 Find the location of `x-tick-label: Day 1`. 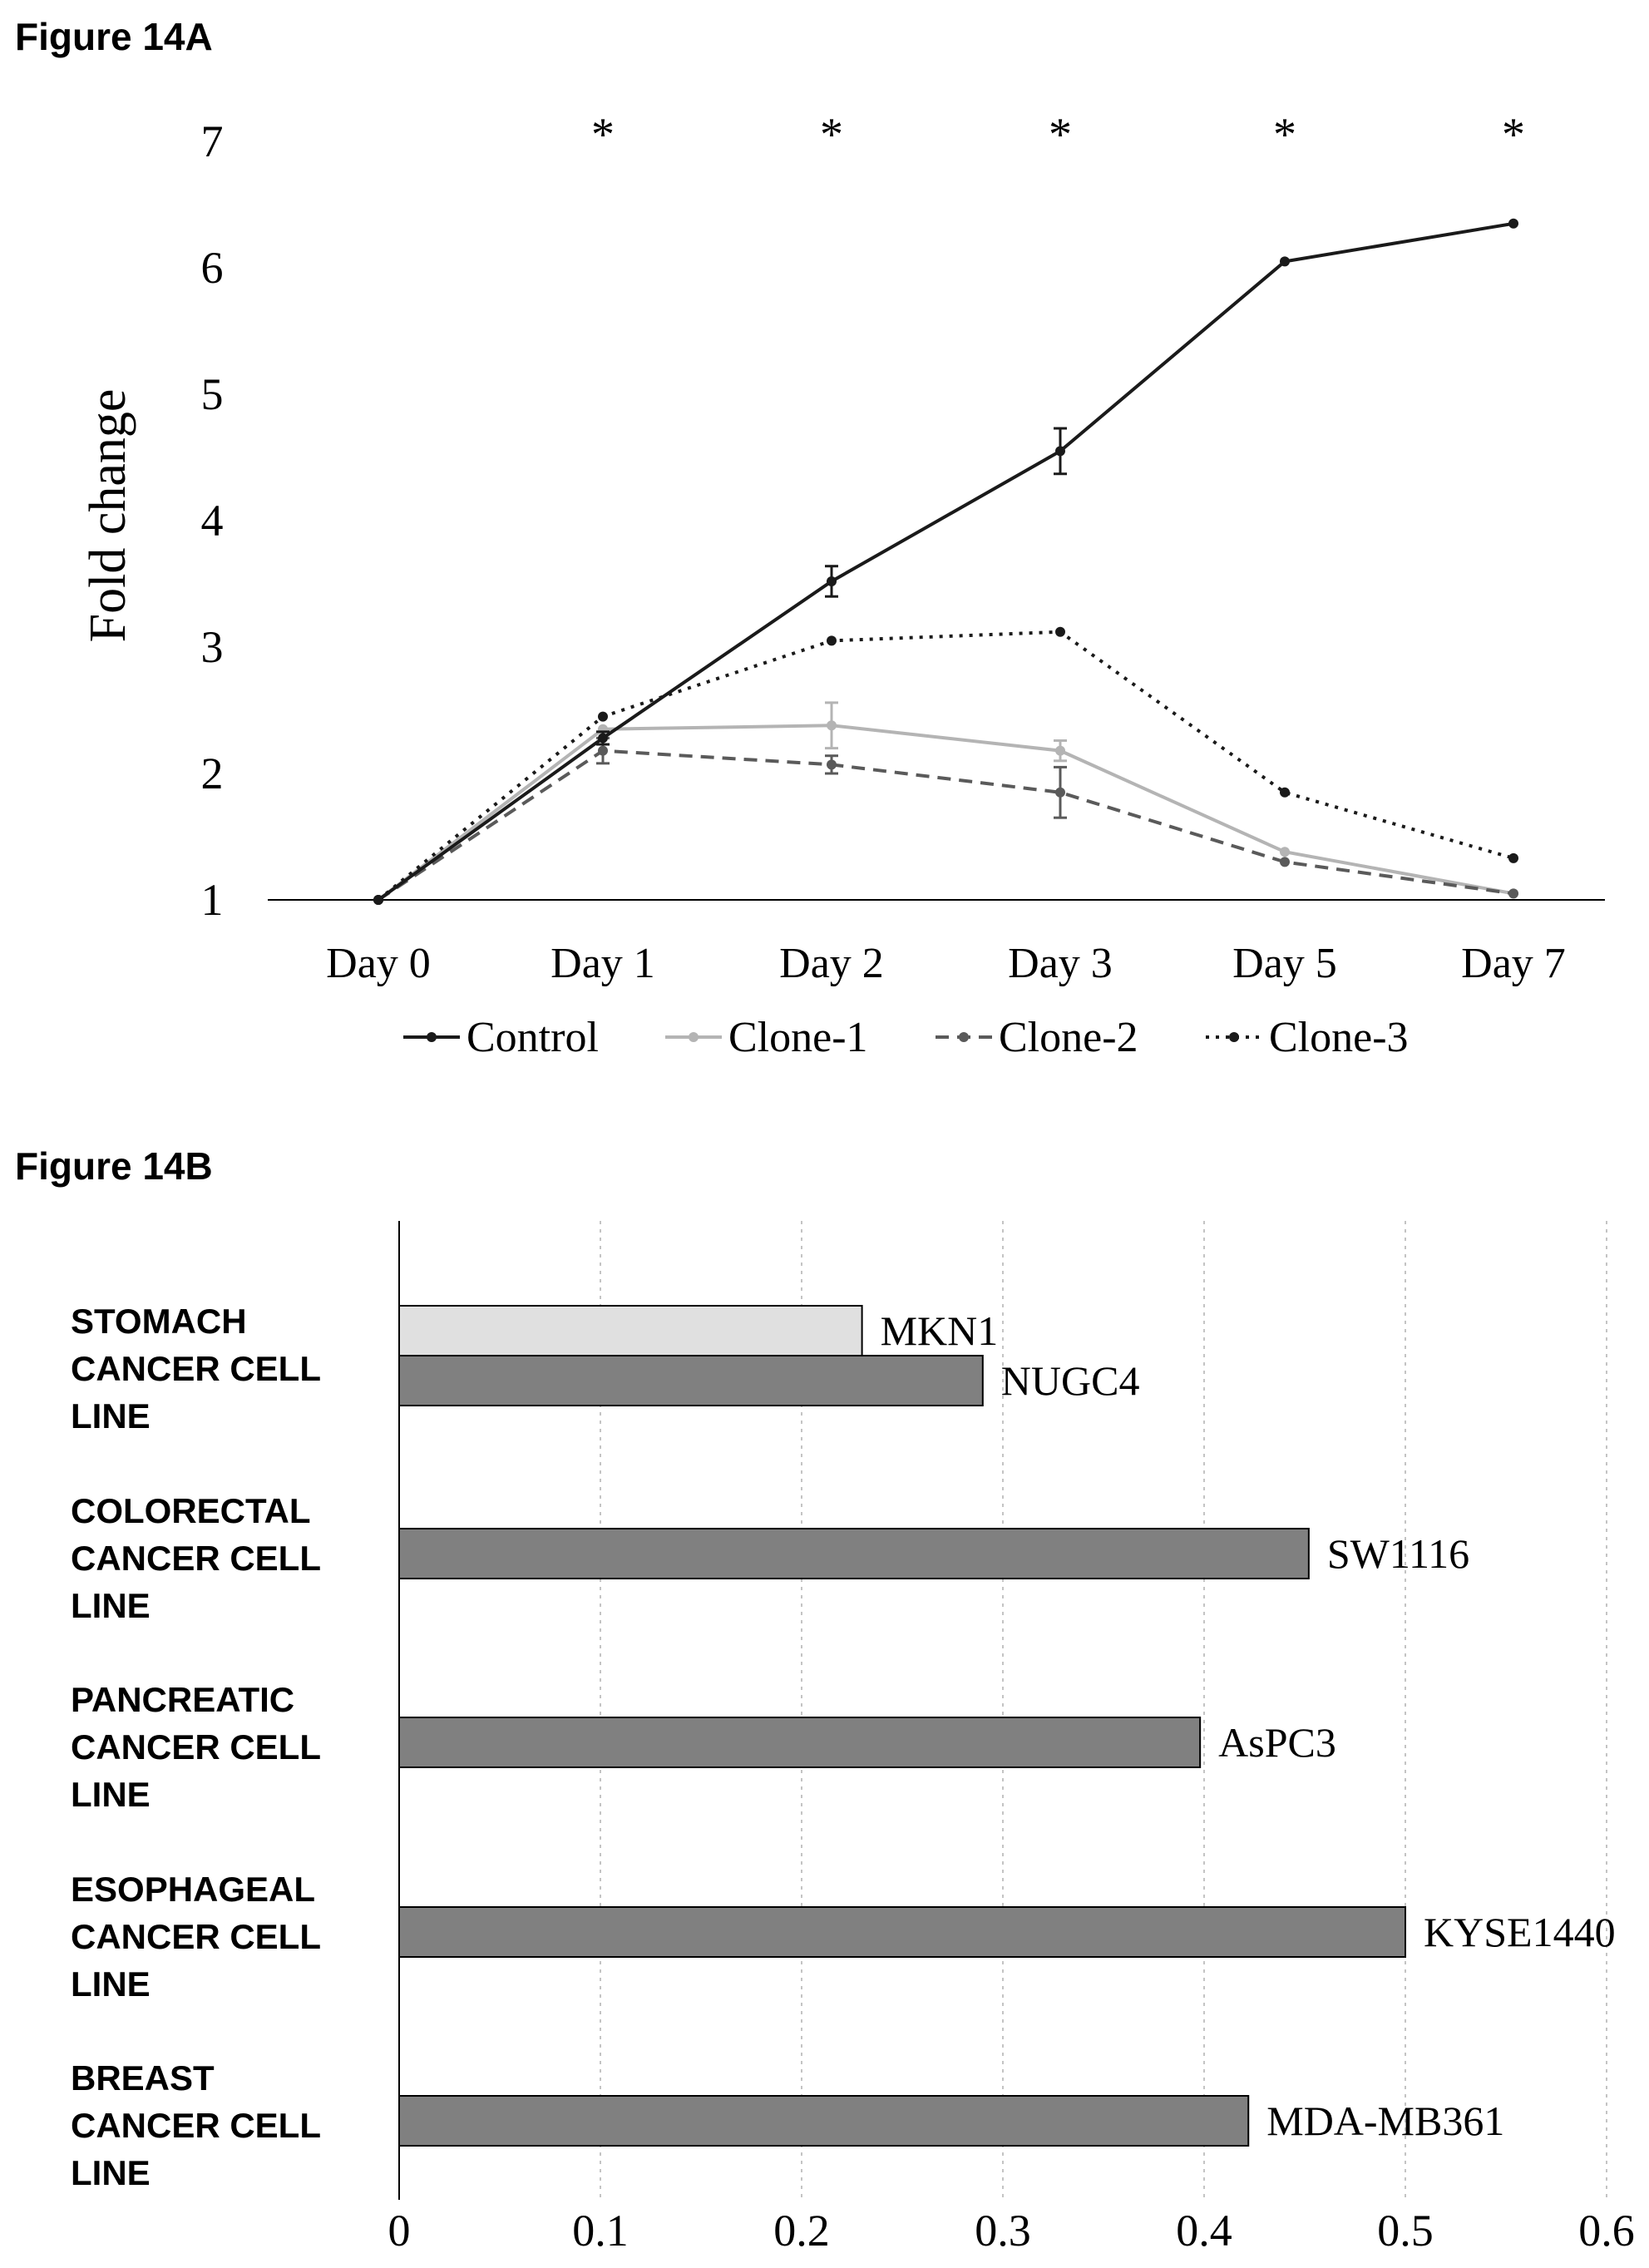

x-tick-label: Day 1 is located at coordinates (602, 963).